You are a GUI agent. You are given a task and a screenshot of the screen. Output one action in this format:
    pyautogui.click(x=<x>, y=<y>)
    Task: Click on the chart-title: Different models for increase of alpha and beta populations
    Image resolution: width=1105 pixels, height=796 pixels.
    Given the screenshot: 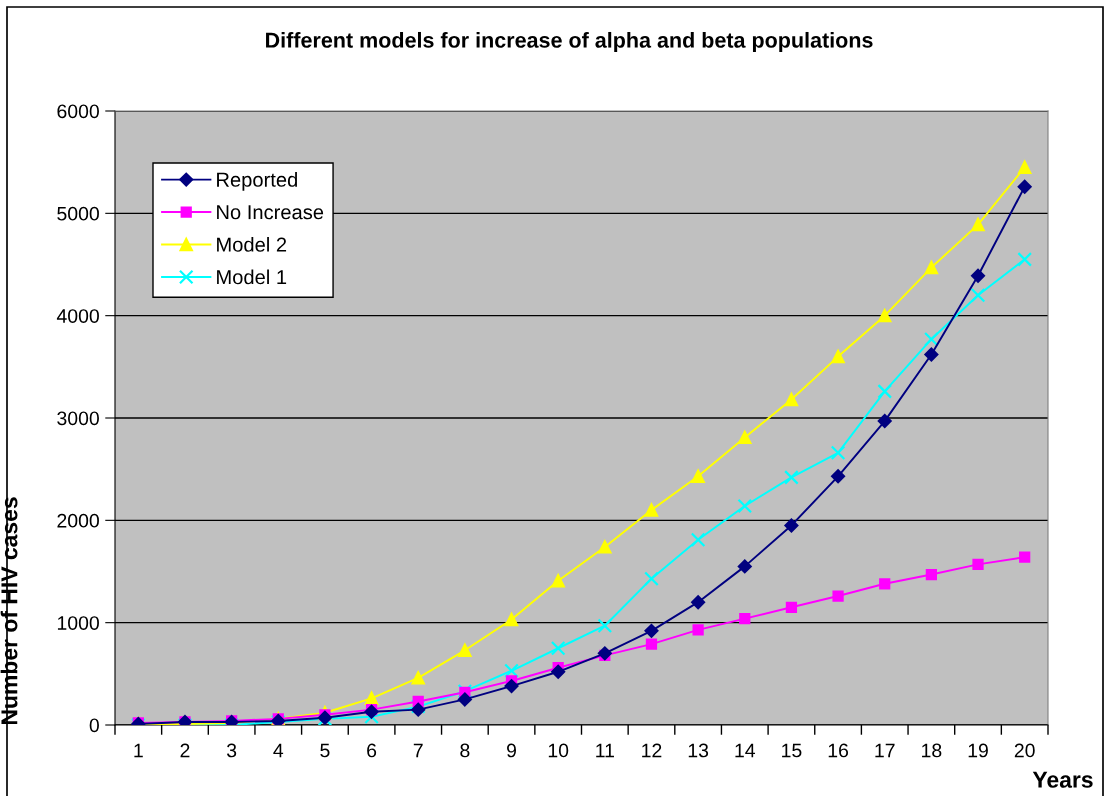 What is the action you would take?
    pyautogui.click(x=569, y=42)
    